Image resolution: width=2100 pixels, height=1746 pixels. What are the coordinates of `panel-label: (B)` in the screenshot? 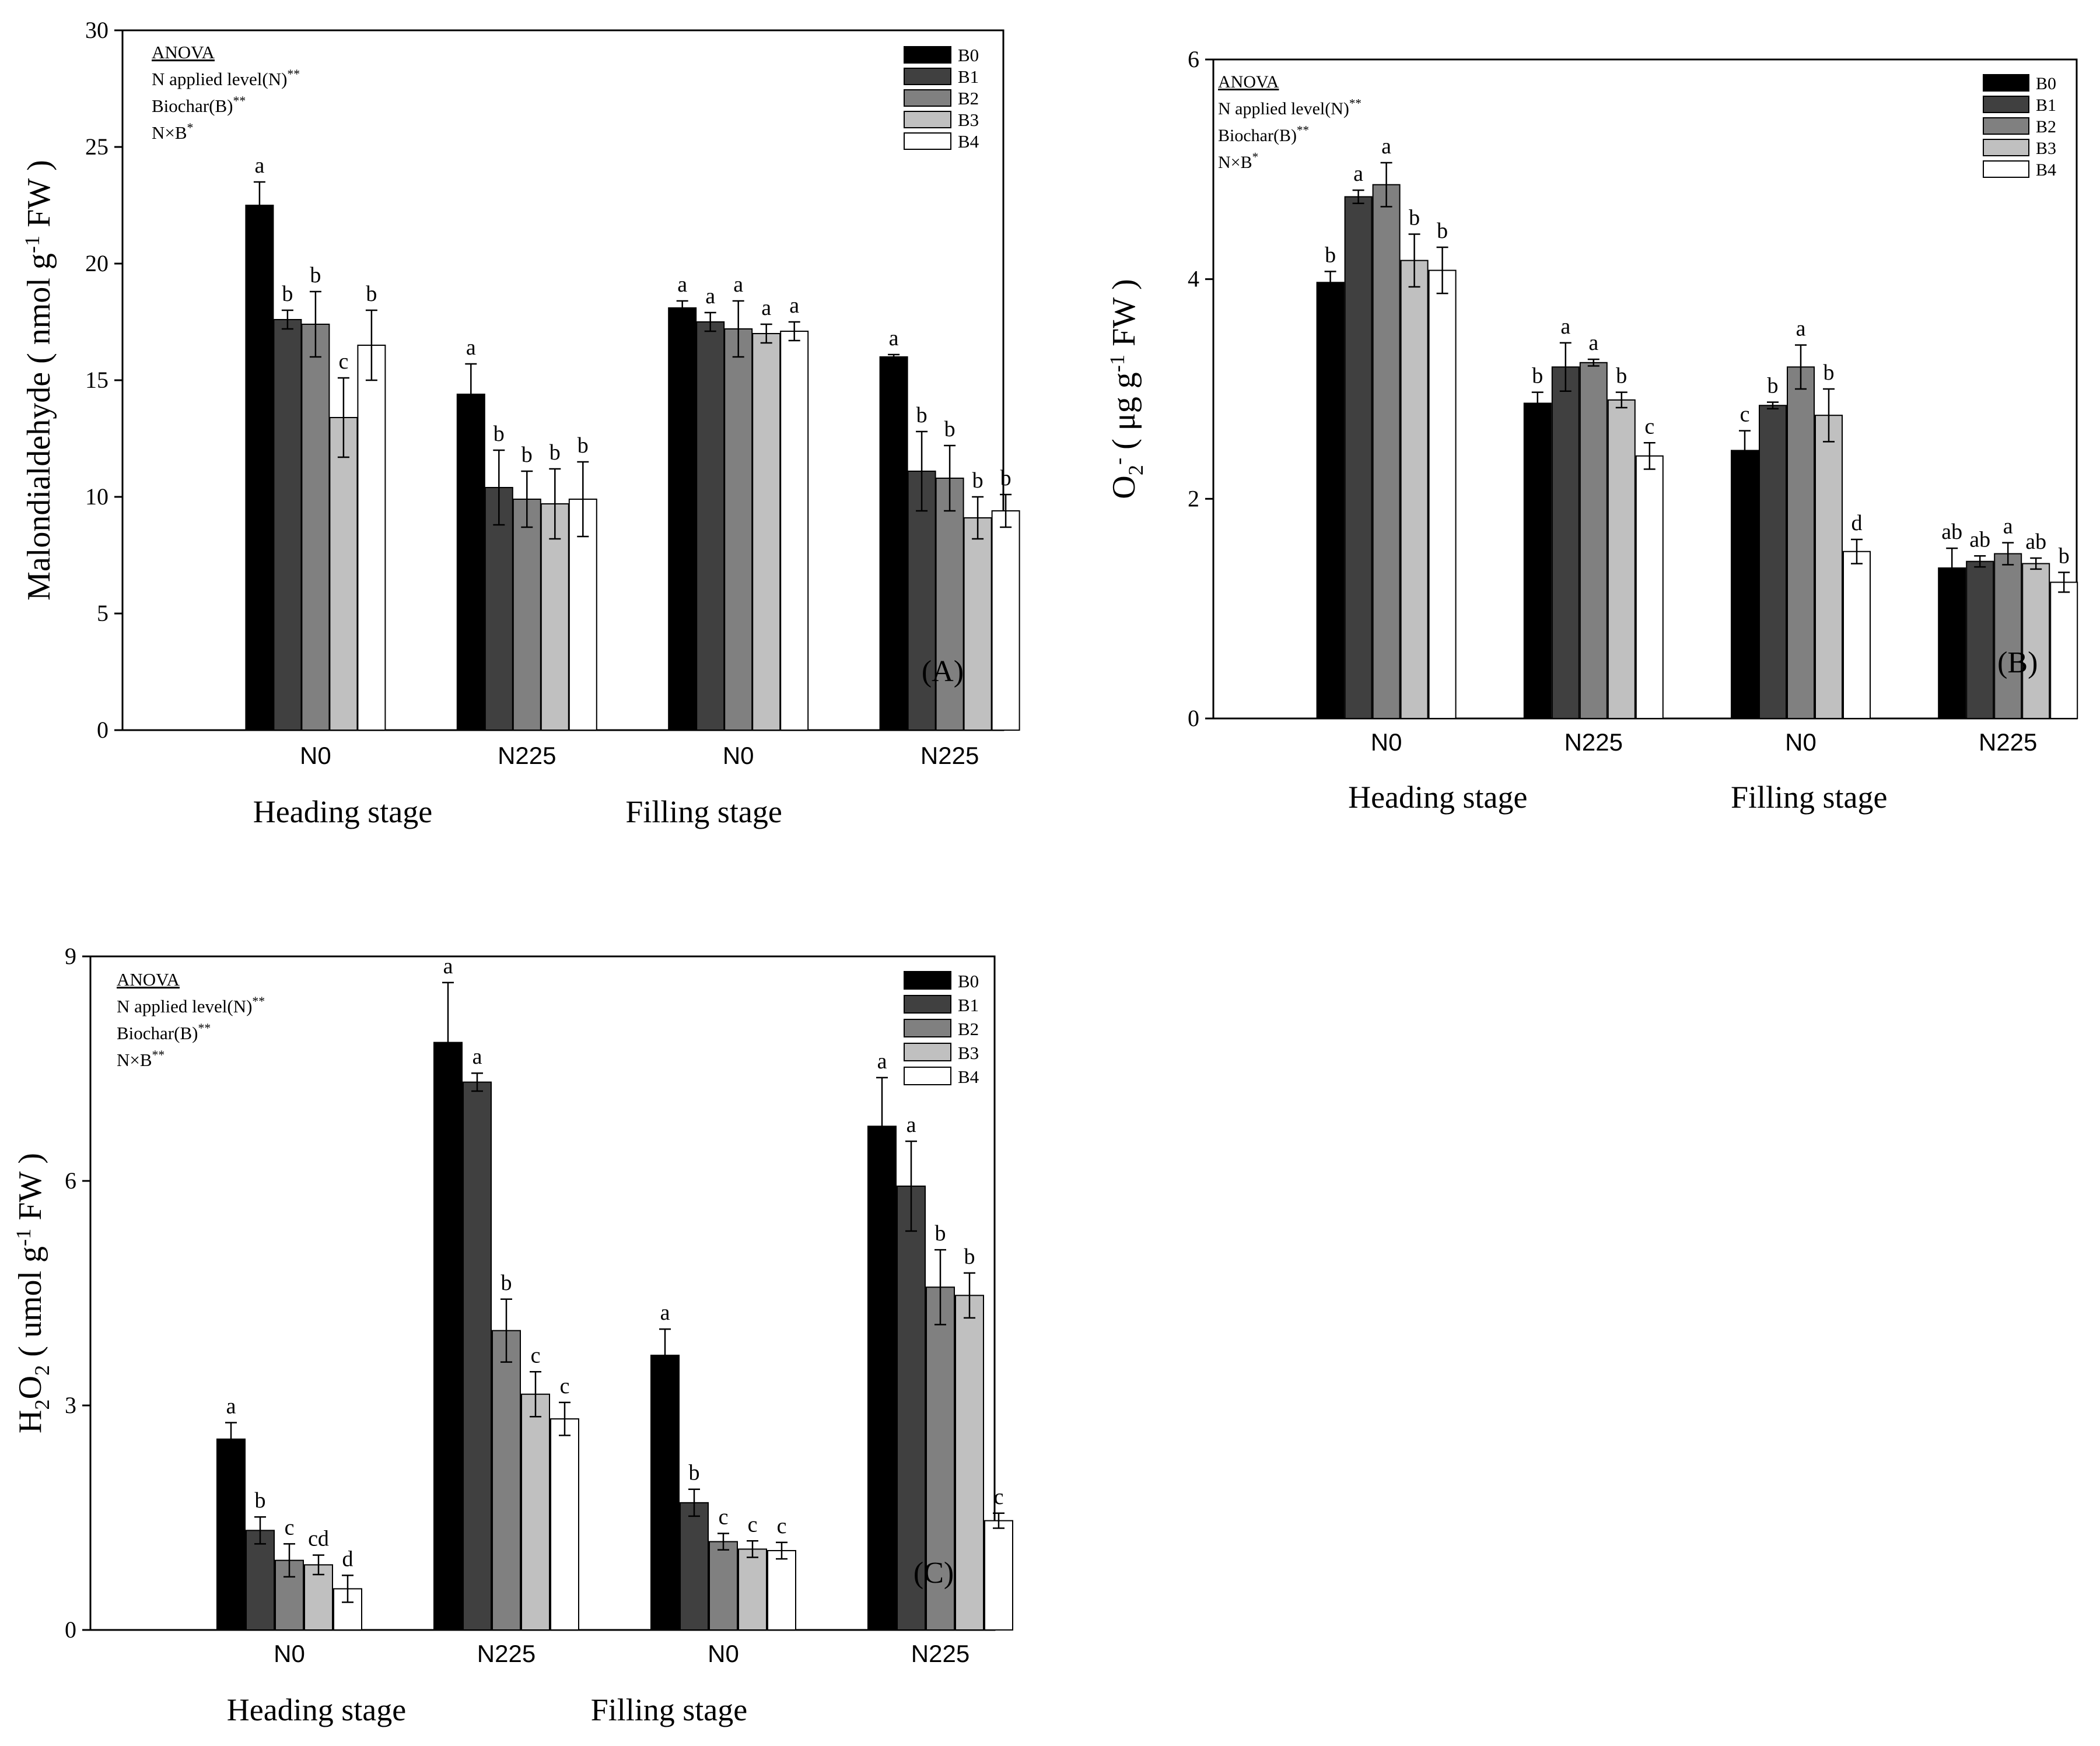 It's located at (2017, 662).